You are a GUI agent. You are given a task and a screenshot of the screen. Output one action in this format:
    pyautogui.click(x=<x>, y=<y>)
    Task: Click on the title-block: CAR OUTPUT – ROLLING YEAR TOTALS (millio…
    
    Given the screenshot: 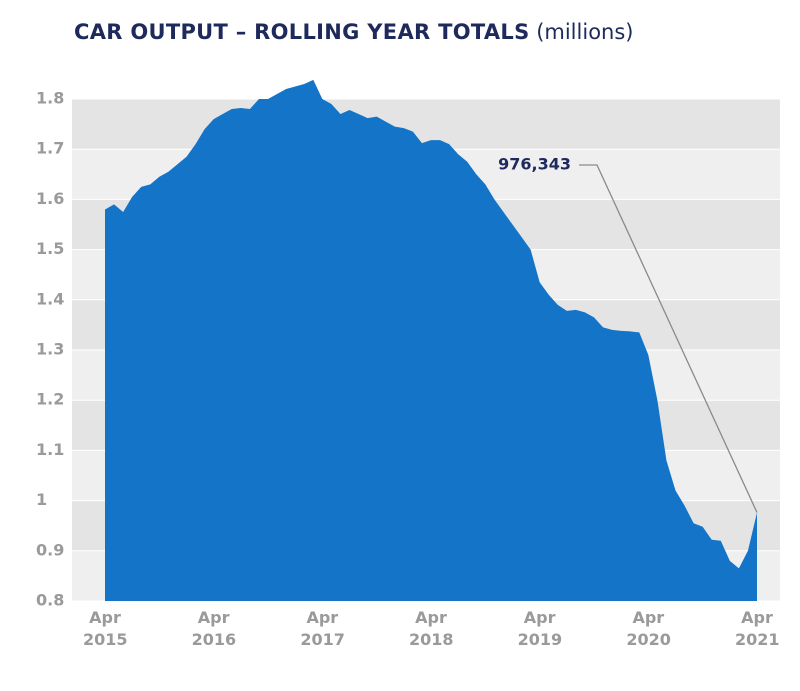 What is the action you would take?
    pyautogui.click(x=353, y=32)
    